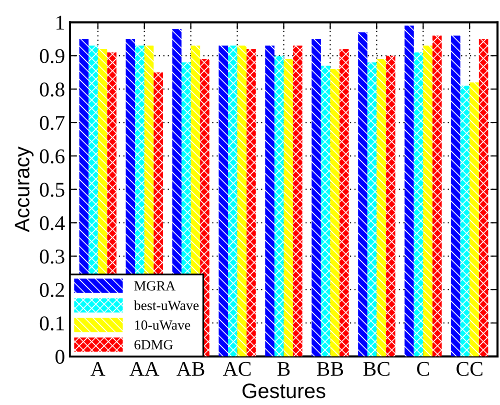 The width and height of the screenshot is (500, 405). I want to click on x-tick-label: C, so click(423, 369).